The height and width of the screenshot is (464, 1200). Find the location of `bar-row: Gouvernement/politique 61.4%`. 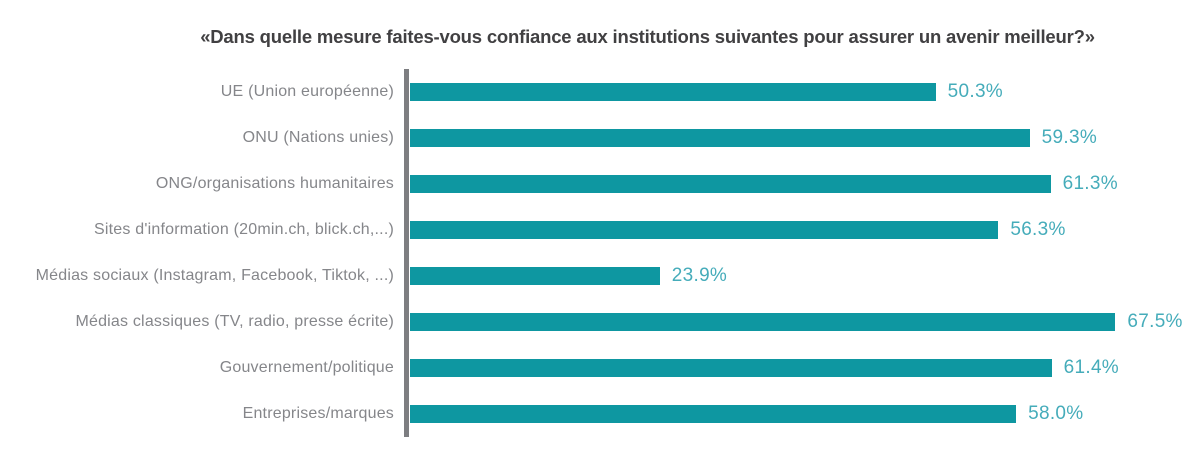

bar-row: Gouvernement/politique 61.4% is located at coordinates (600, 368).